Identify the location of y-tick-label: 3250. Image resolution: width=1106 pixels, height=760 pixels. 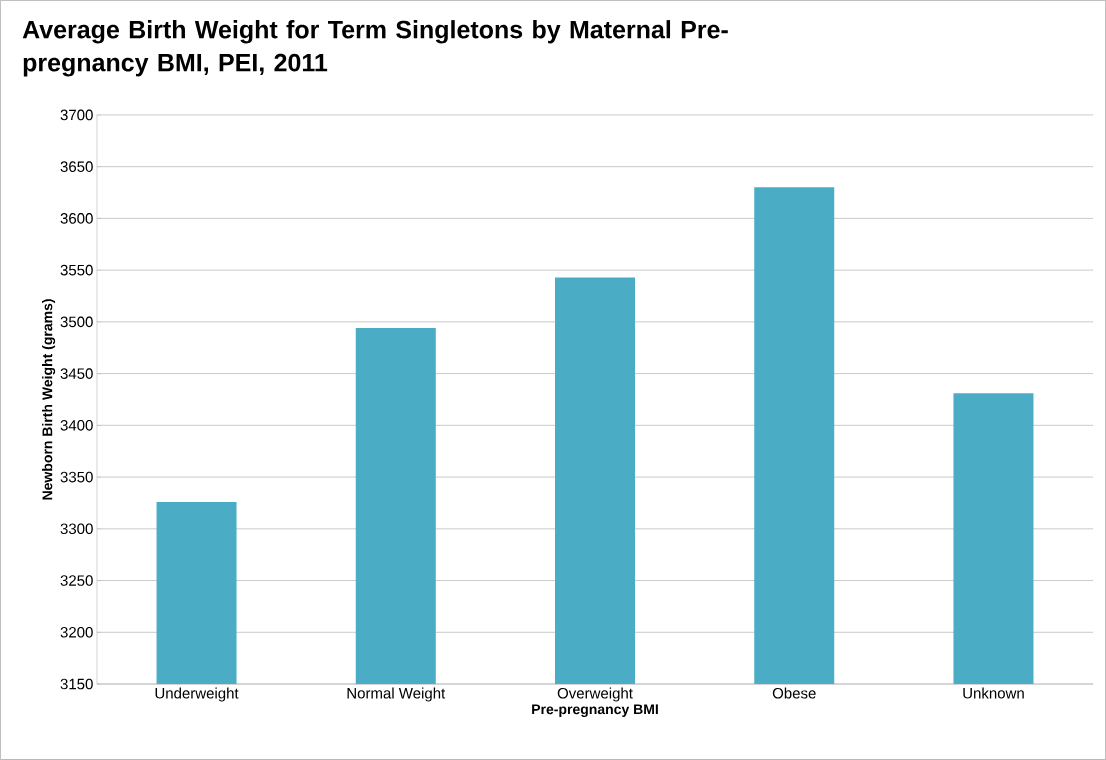
(76, 580).